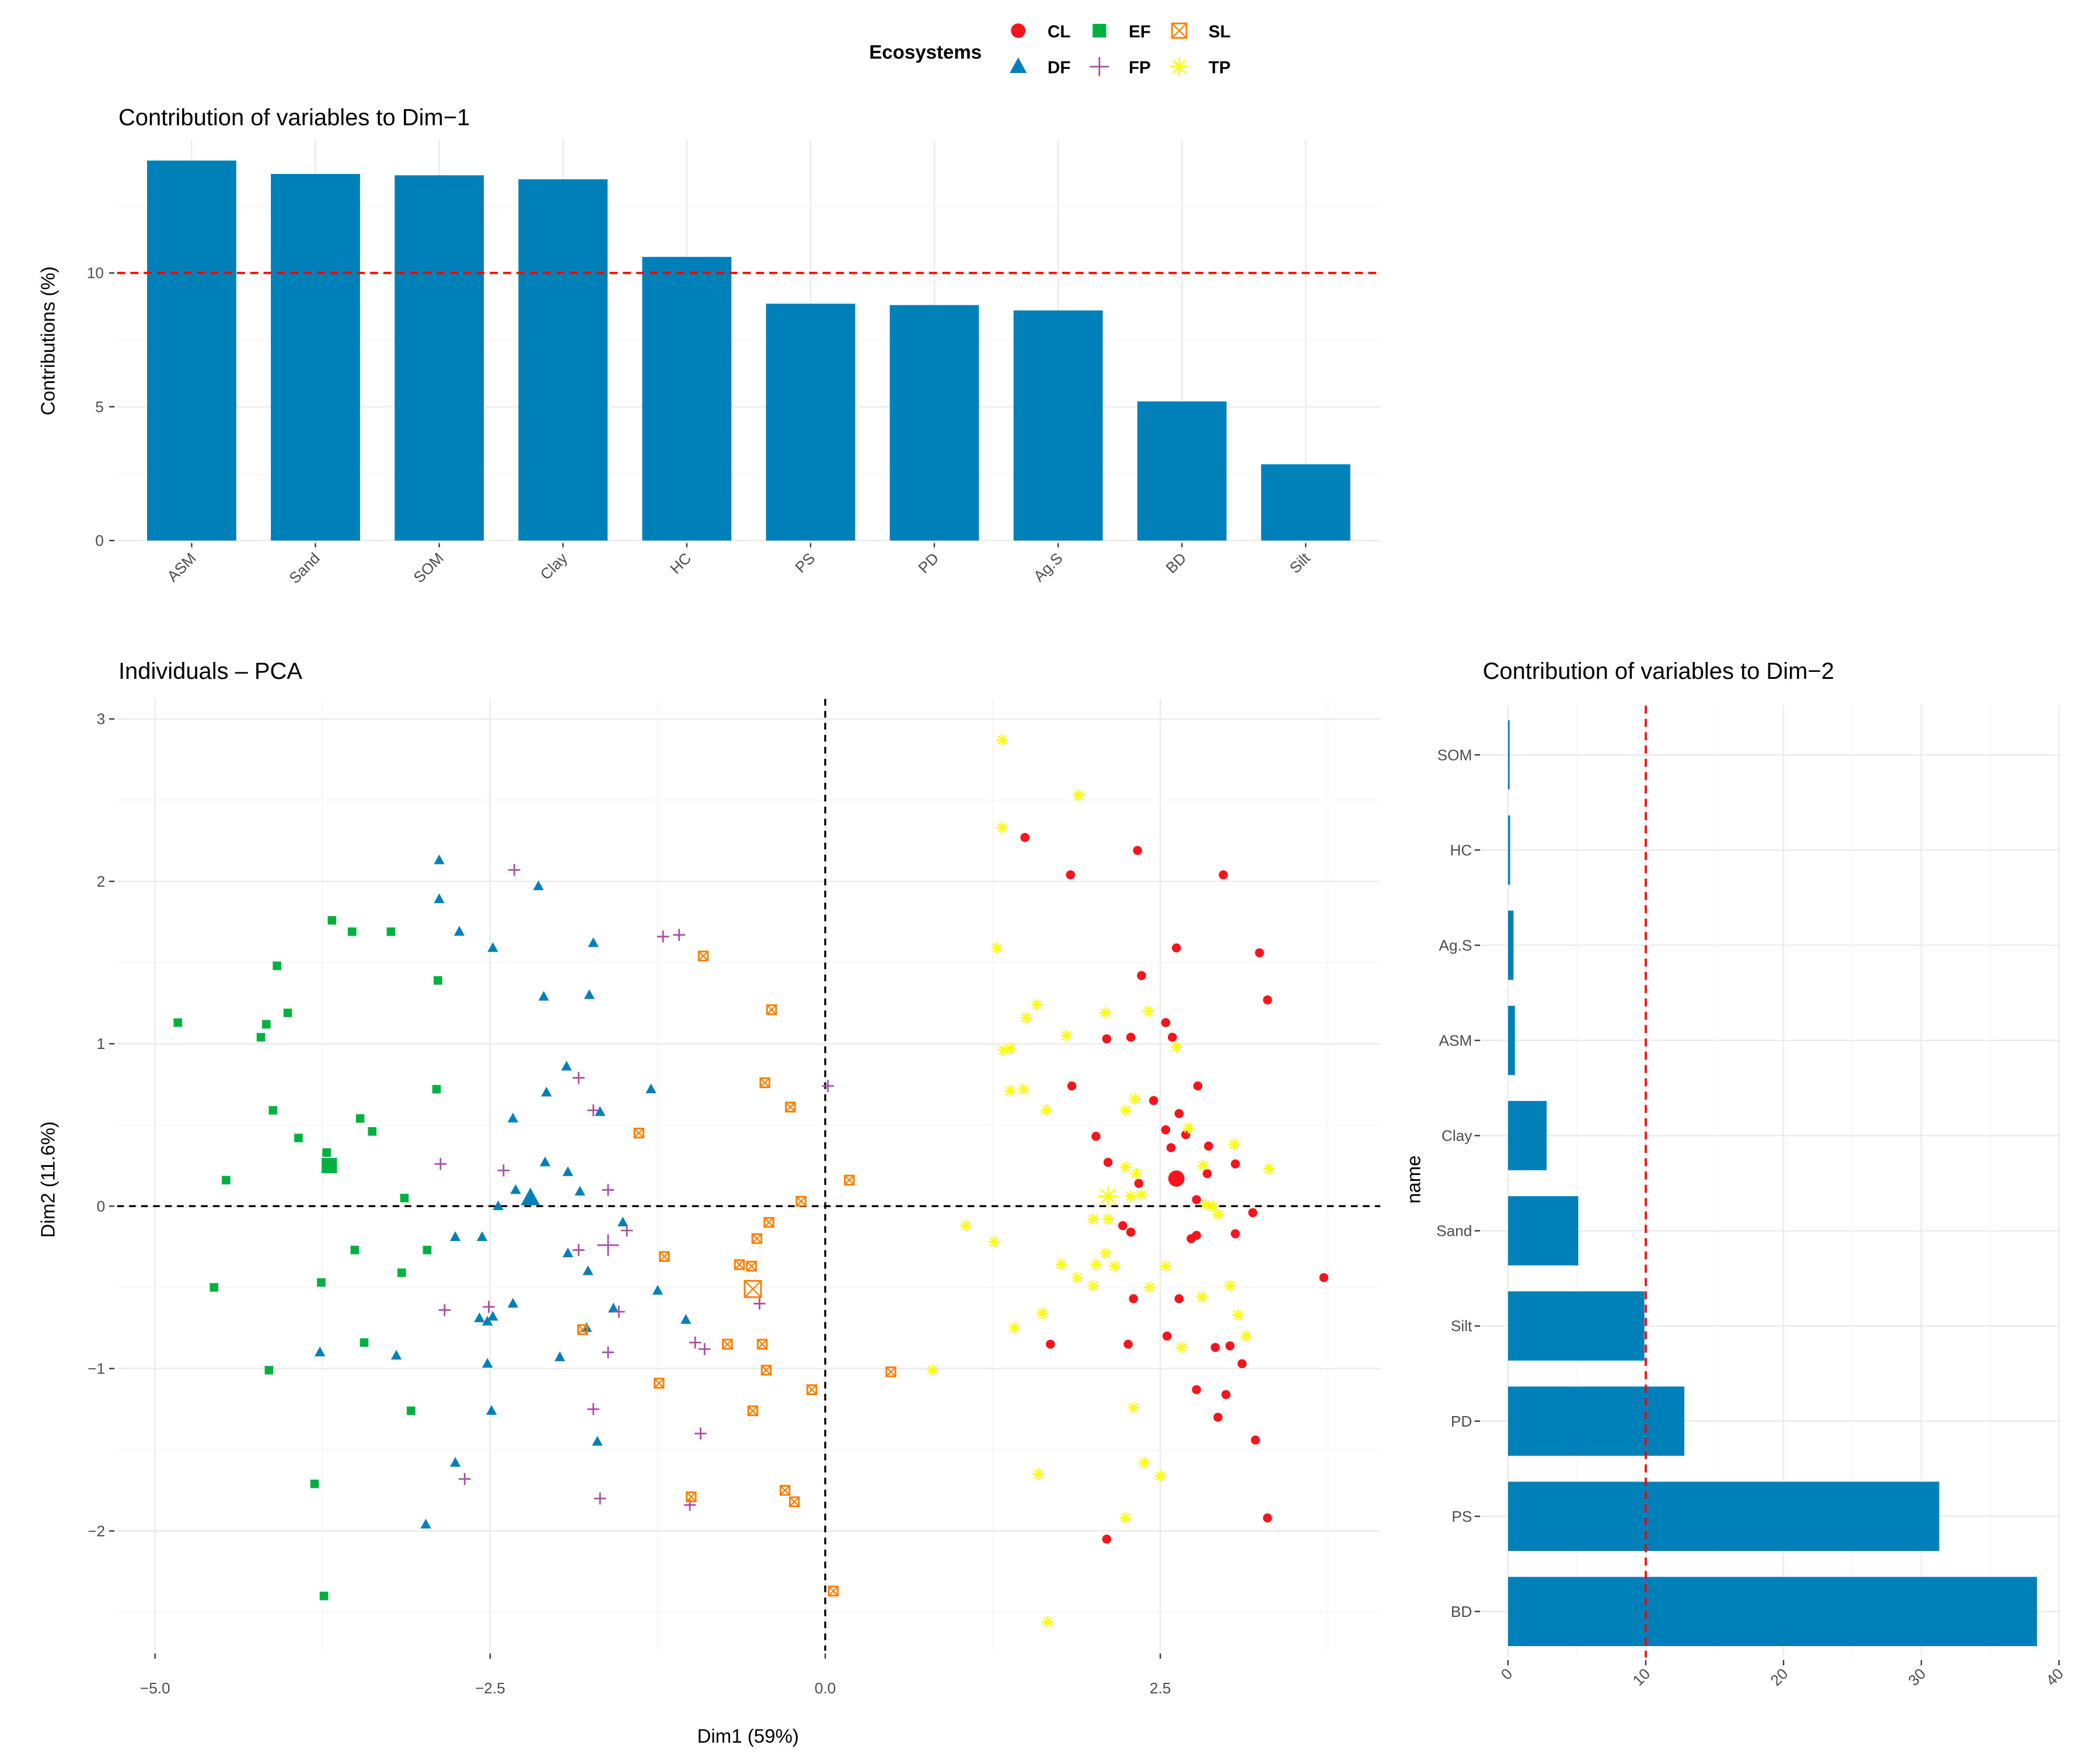 This screenshot has height=1764, width=2087. Describe the element at coordinates (1779, 1677) in the screenshot. I see `x-tick-label: 20` at that location.